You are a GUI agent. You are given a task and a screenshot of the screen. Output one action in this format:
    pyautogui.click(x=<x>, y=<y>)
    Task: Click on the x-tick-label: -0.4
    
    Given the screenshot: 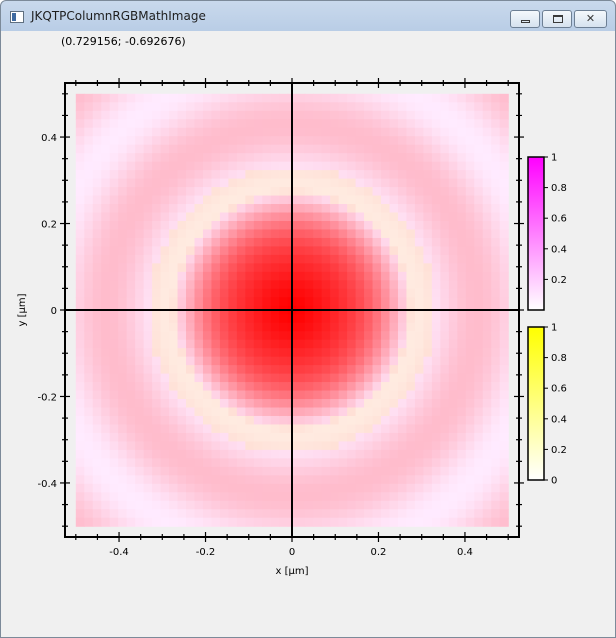 What is the action you would take?
    pyautogui.click(x=119, y=552)
    